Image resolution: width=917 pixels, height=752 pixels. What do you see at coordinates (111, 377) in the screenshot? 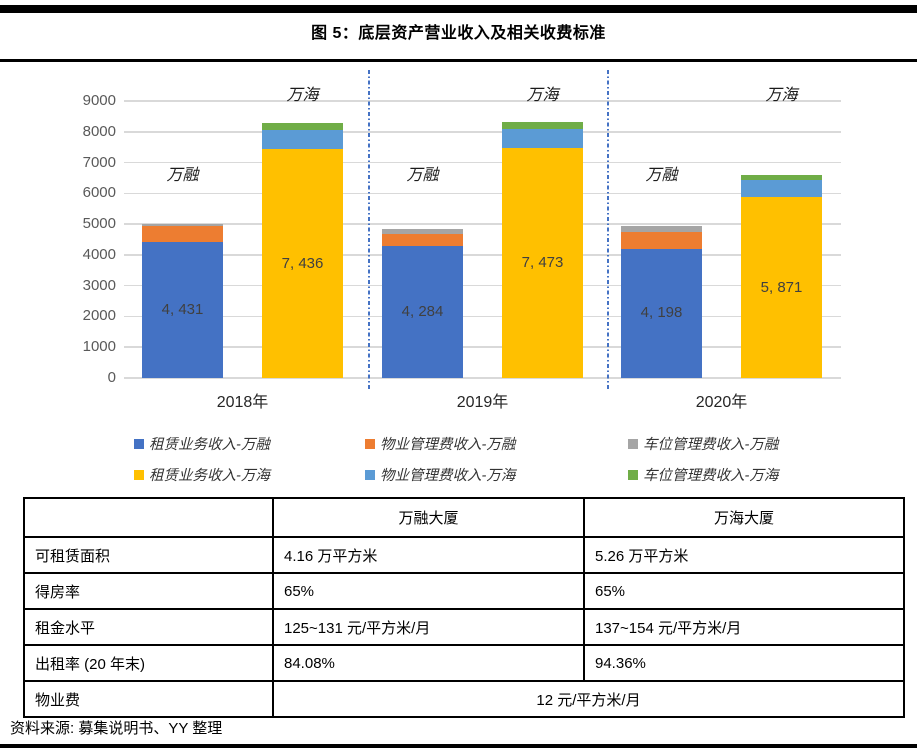
I see `y-axis-tick-label: 0` at bounding box center [111, 377].